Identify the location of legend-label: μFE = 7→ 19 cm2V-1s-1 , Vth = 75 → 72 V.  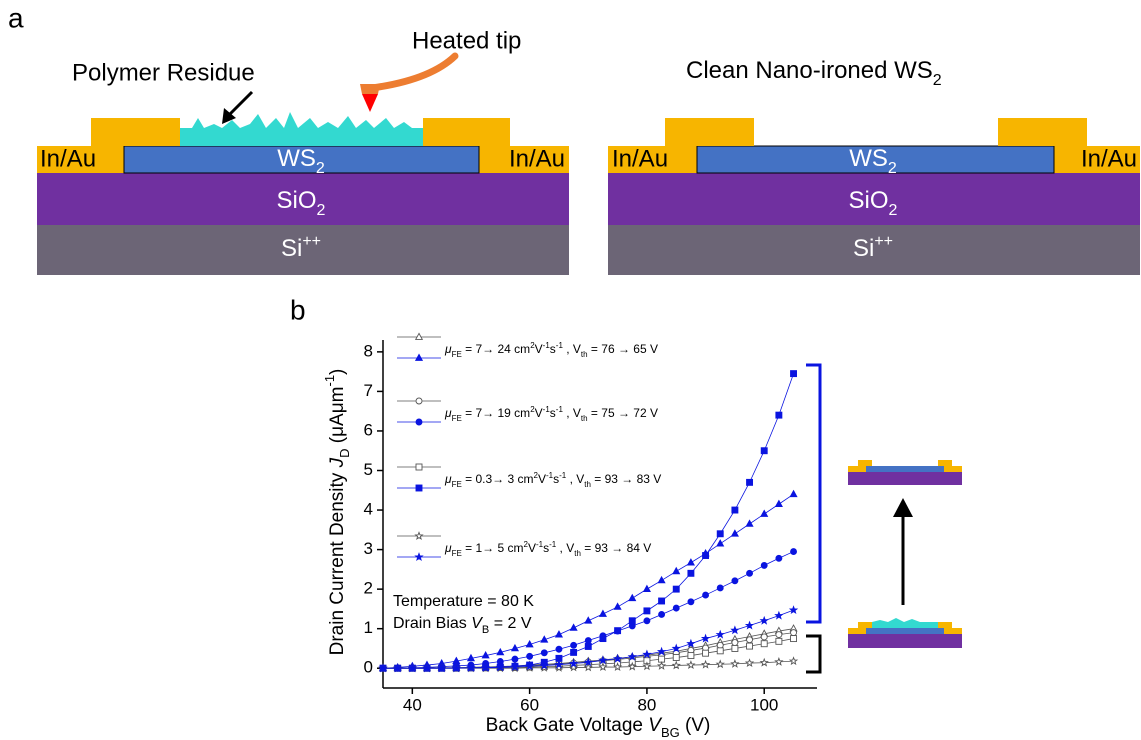
(551, 414).